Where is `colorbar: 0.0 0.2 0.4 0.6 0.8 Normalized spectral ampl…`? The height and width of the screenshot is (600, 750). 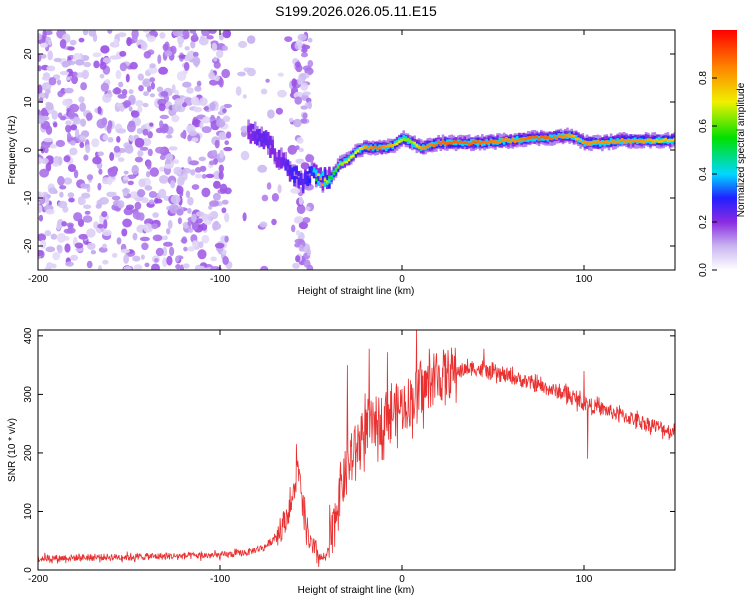
colorbar: 0.0 0.2 0.4 0.6 0.8 Normalized spectral ampl… is located at coordinates (722, 153).